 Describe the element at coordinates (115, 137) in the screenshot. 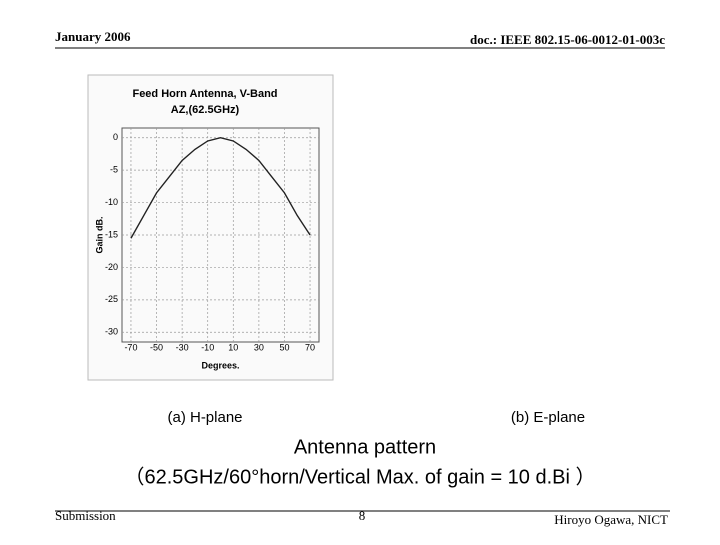

I see `y-tick-label: 0` at that location.